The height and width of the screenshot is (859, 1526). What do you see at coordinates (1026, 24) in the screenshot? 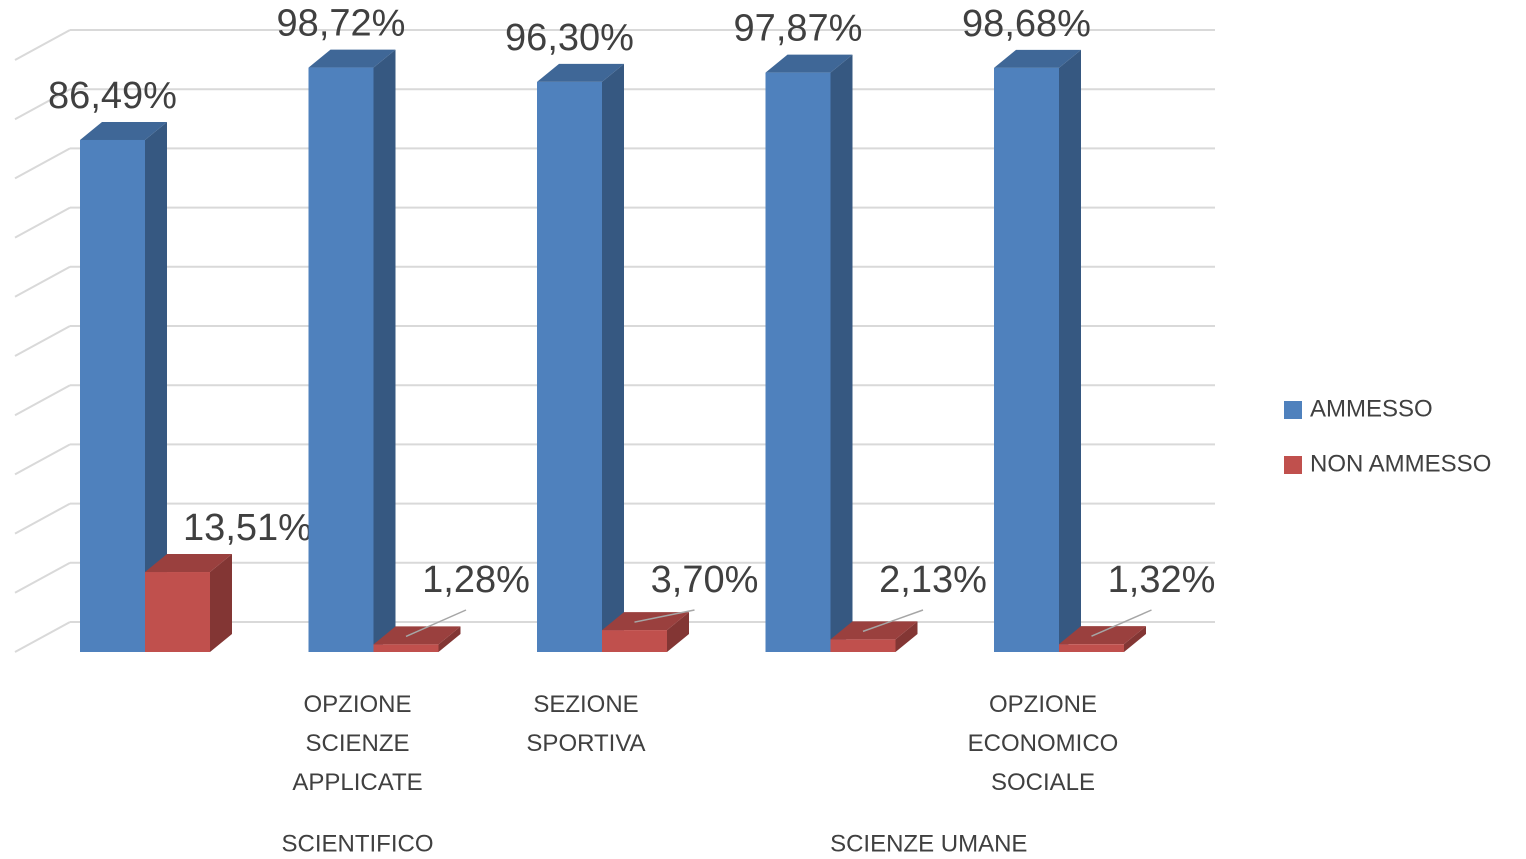
I see `value-label: 98,68%` at bounding box center [1026, 24].